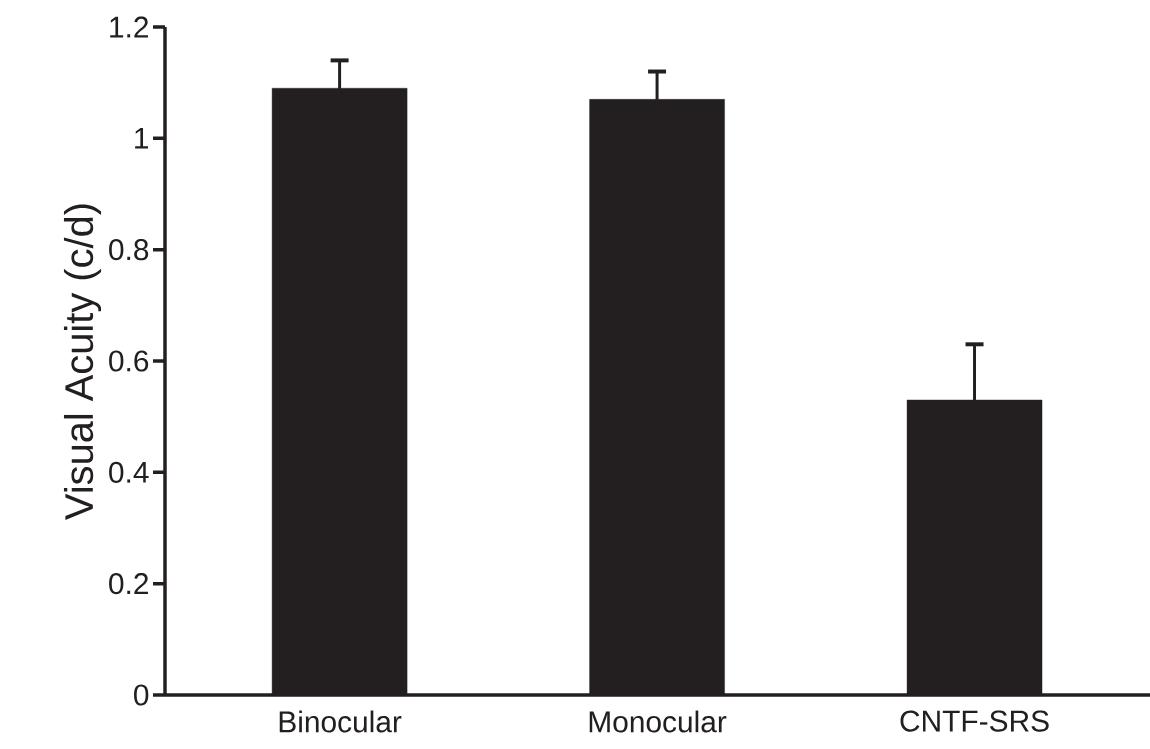 The height and width of the screenshot is (749, 1150). Describe the element at coordinates (141, 695) in the screenshot. I see `y-tick-label: 0` at that location.